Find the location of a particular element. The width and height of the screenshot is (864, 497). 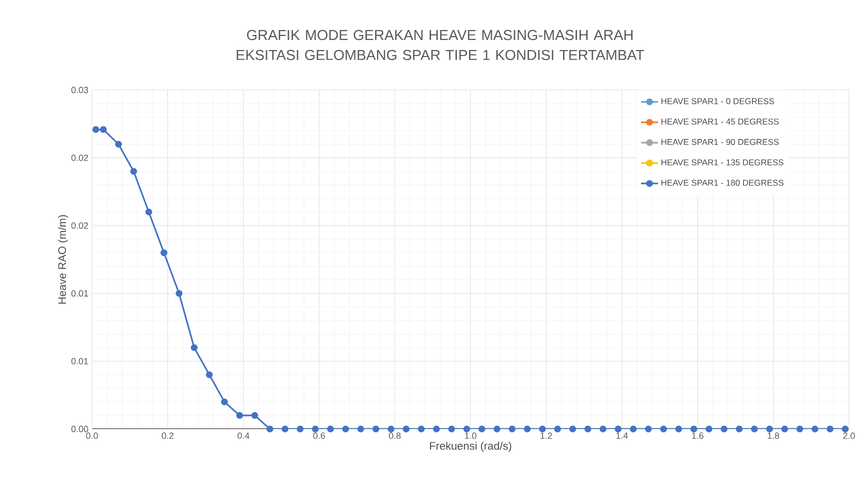

legend-label: HEAVE SPAR1 - 135 DEGRESS is located at coordinates (723, 162).